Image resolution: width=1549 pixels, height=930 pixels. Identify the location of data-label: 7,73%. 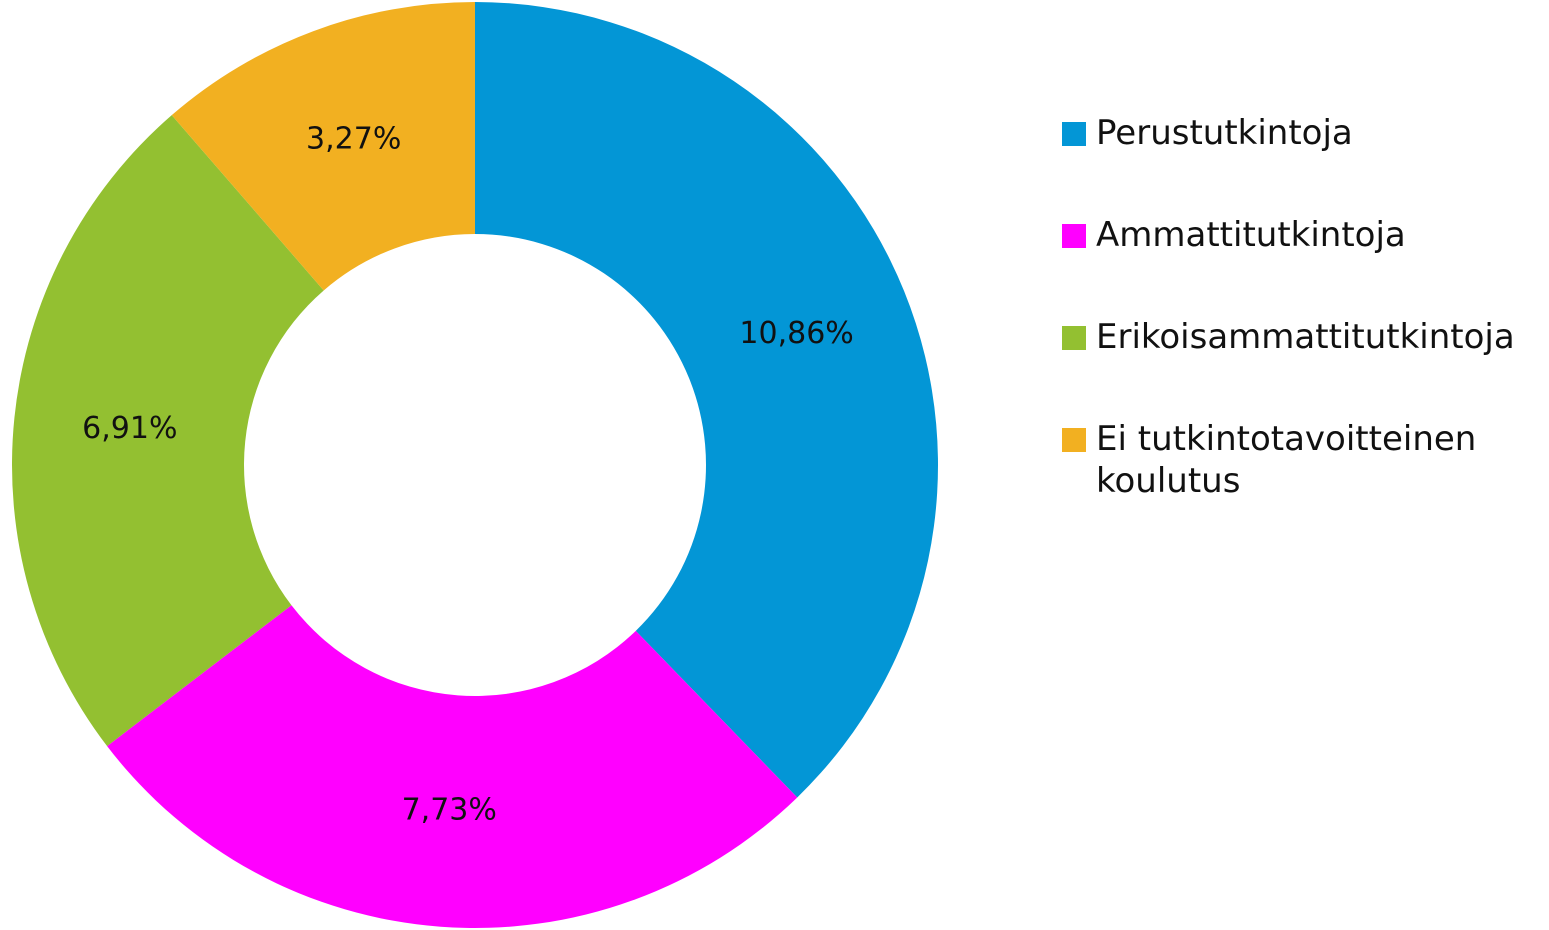
(449, 810).